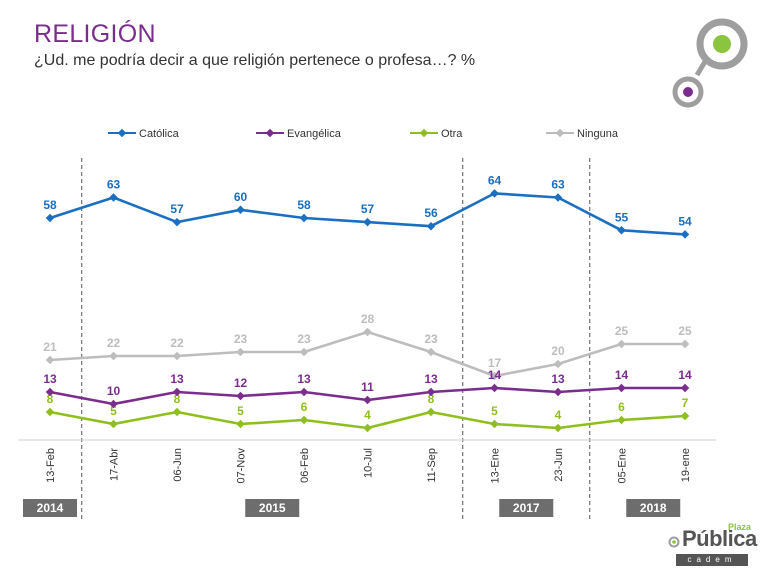 This screenshot has width=766, height=572. Describe the element at coordinates (495, 180) in the screenshot. I see `data-label: 64` at that location.